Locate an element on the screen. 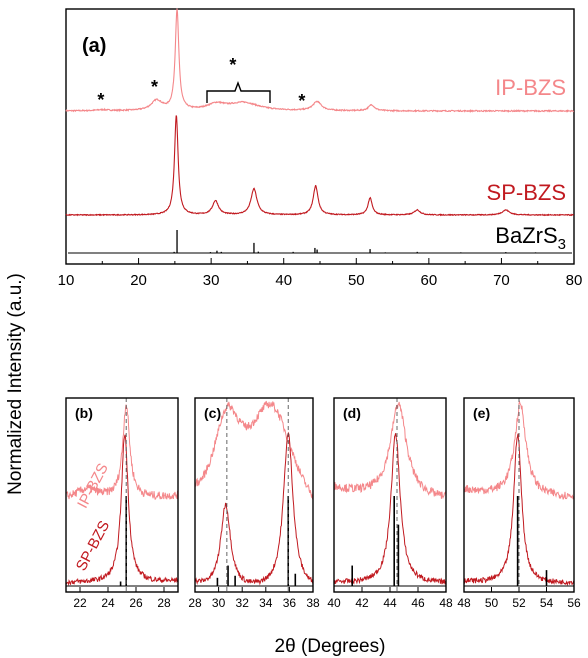  panel-d-frame is located at coordinates (390, 495).